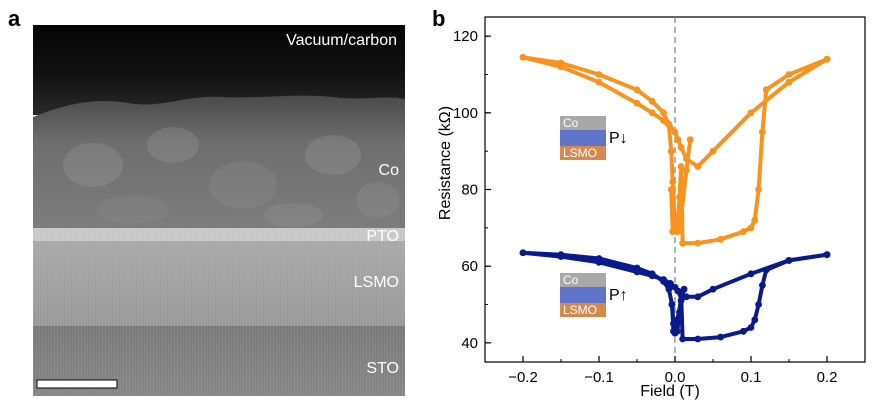 This screenshot has width=877, height=402. I want to click on label-vacuum: Vacuum/carbon, so click(341, 40).